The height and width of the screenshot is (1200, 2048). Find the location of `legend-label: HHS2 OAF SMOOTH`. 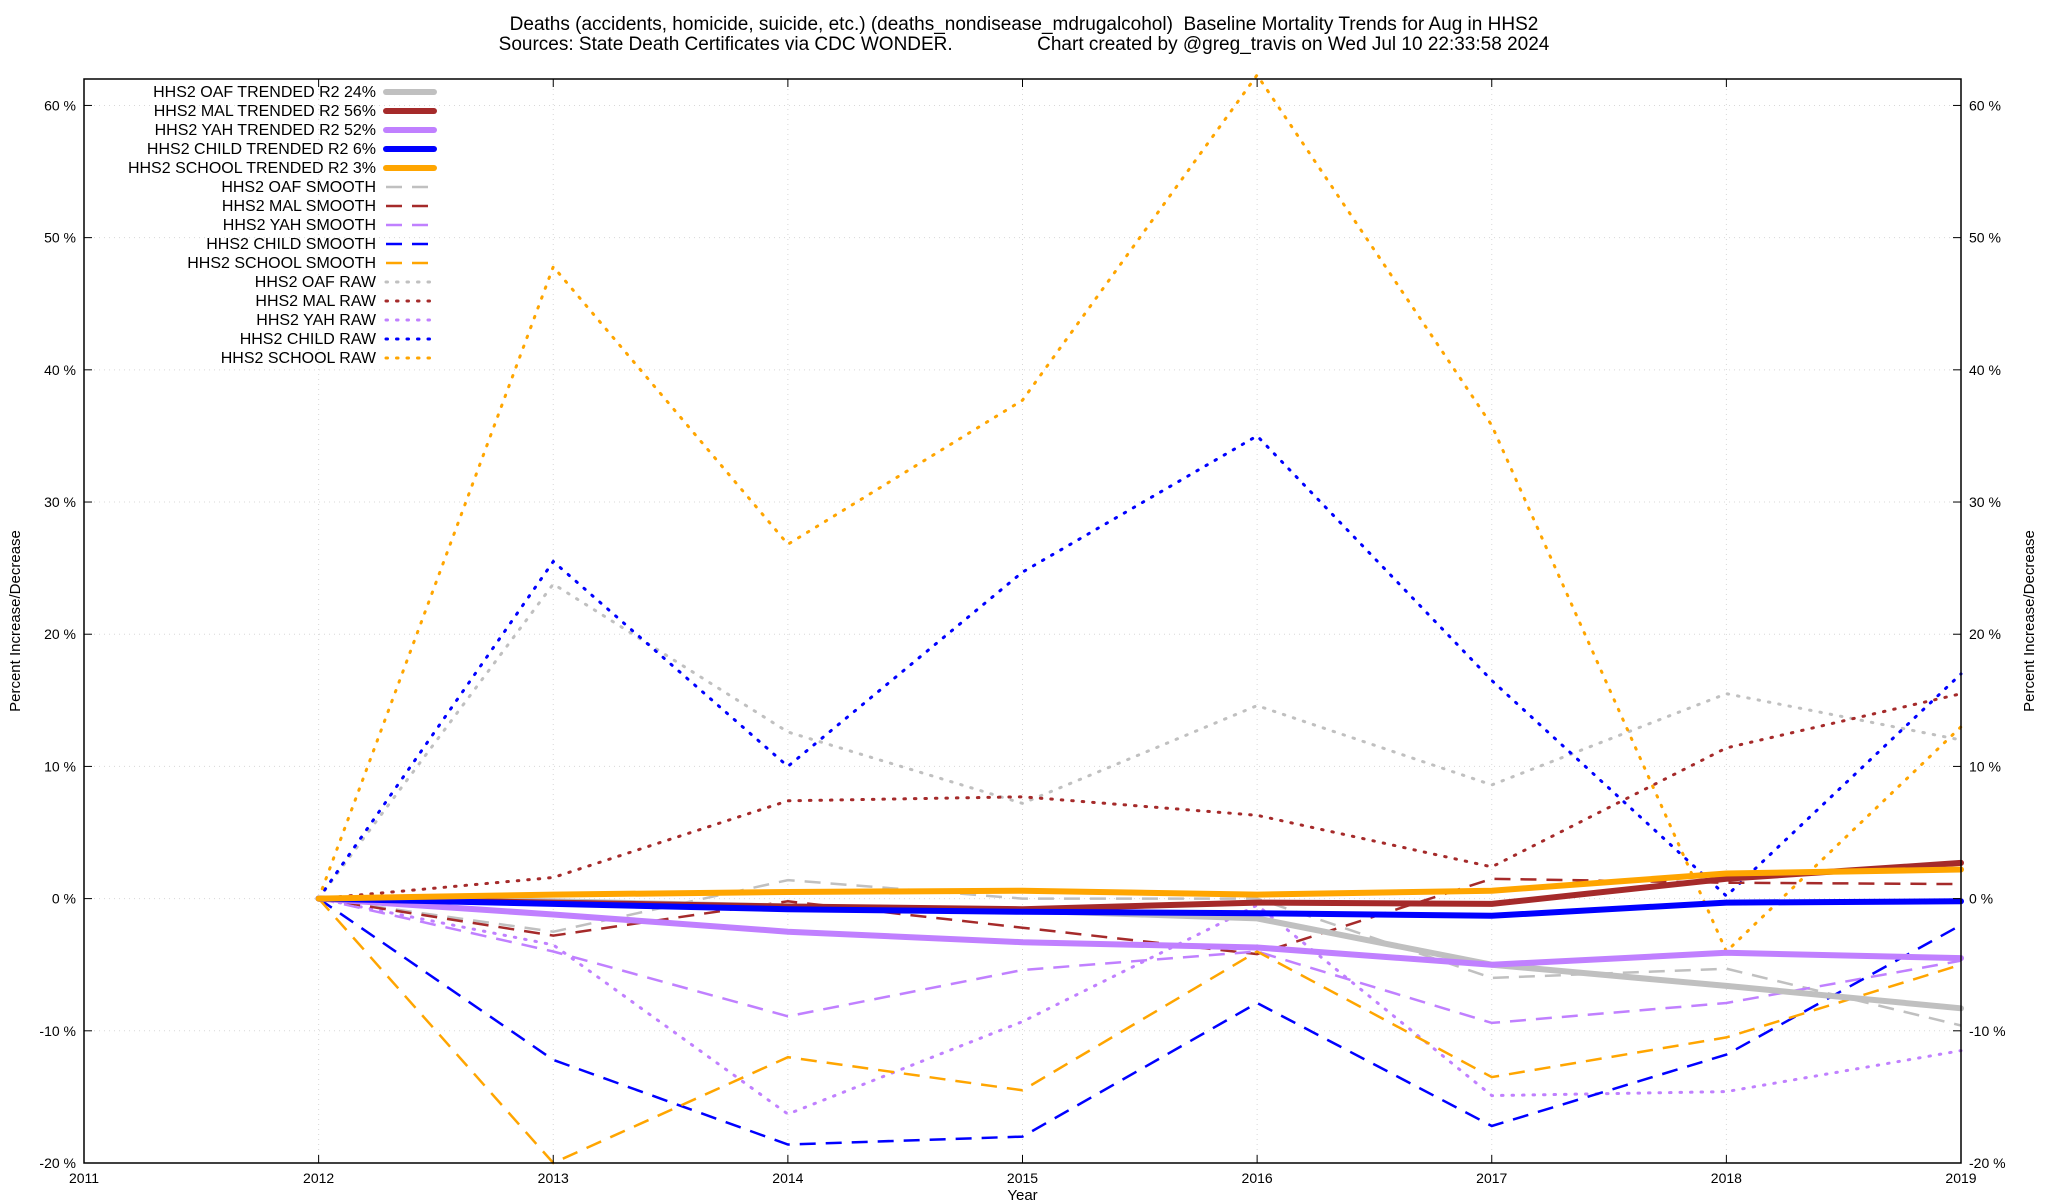

legend-label: HHS2 OAF SMOOTH is located at coordinates (298, 187).